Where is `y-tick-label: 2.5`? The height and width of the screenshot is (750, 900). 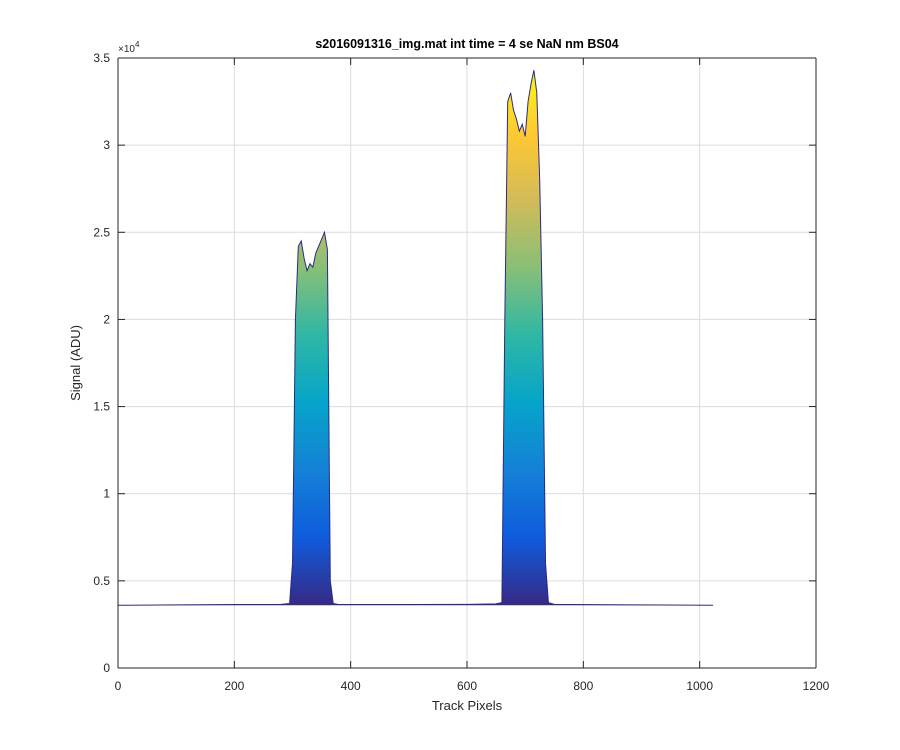 y-tick-label: 2.5 is located at coordinates (101, 232).